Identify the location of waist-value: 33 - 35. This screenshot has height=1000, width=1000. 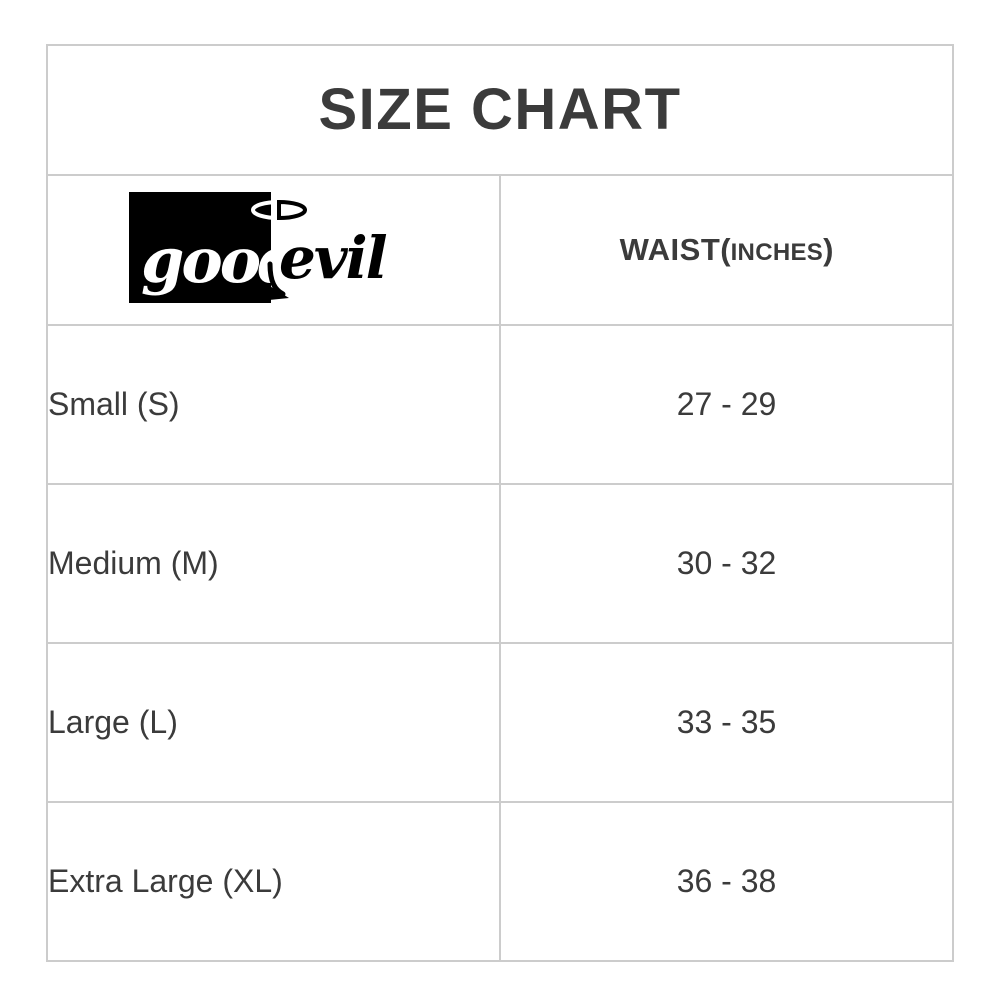
(726, 722).